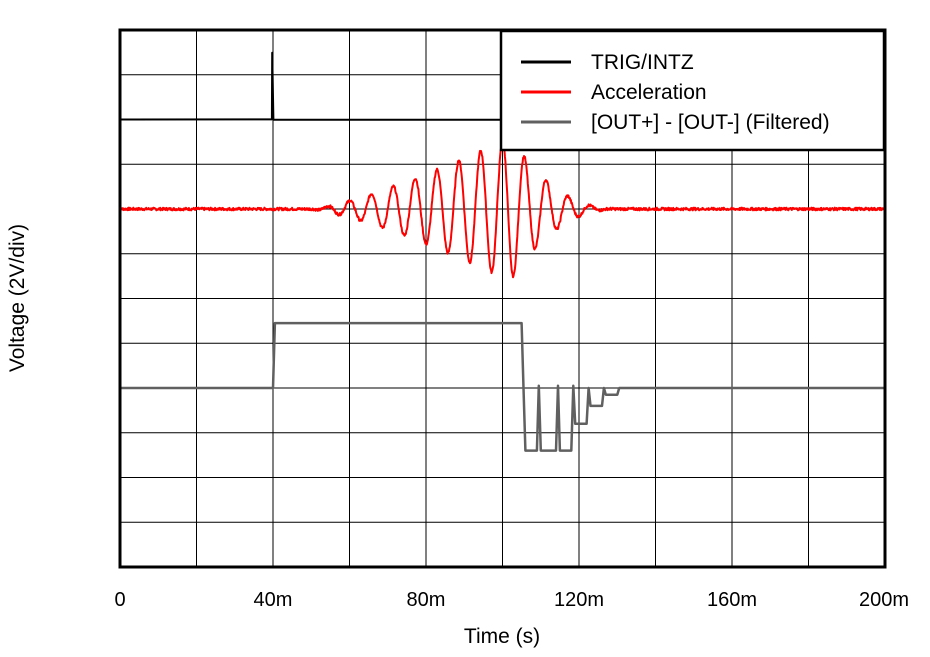  Describe the element at coordinates (710, 122) in the screenshot. I see `legend-label: [OUT+] - [OUT-] (Filtered)` at that location.